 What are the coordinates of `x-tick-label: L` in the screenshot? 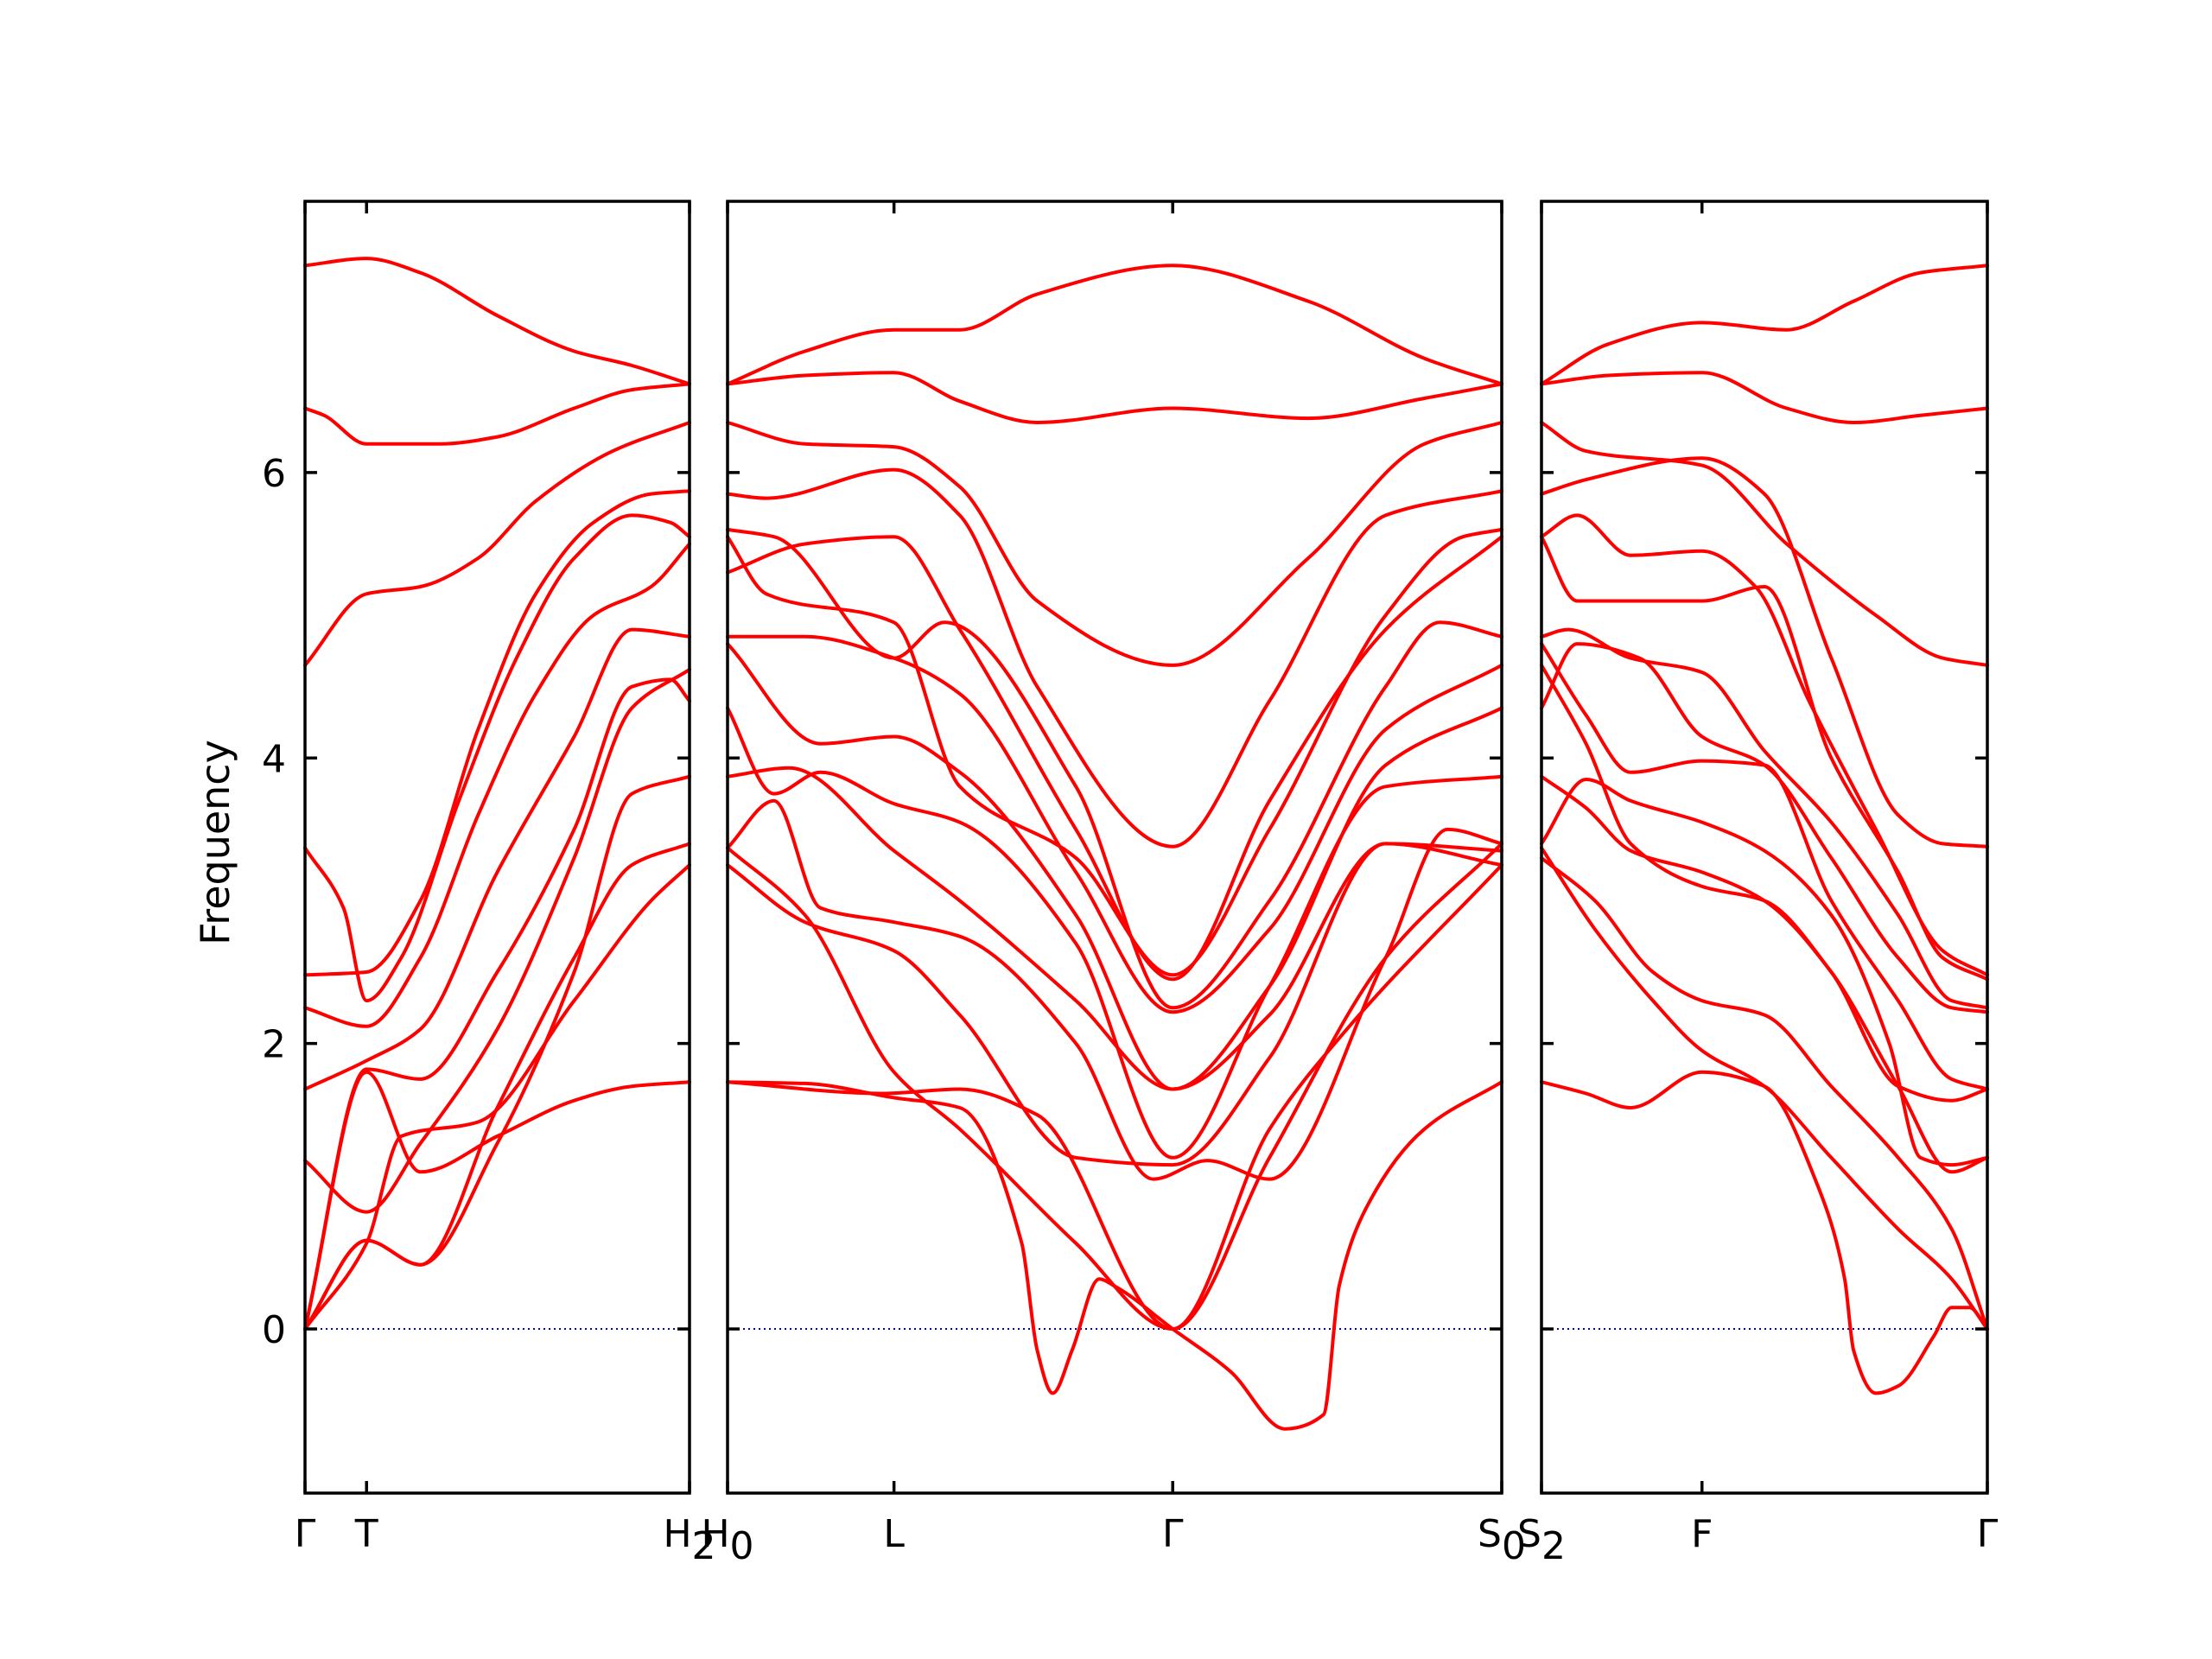 It's located at (894, 1534).